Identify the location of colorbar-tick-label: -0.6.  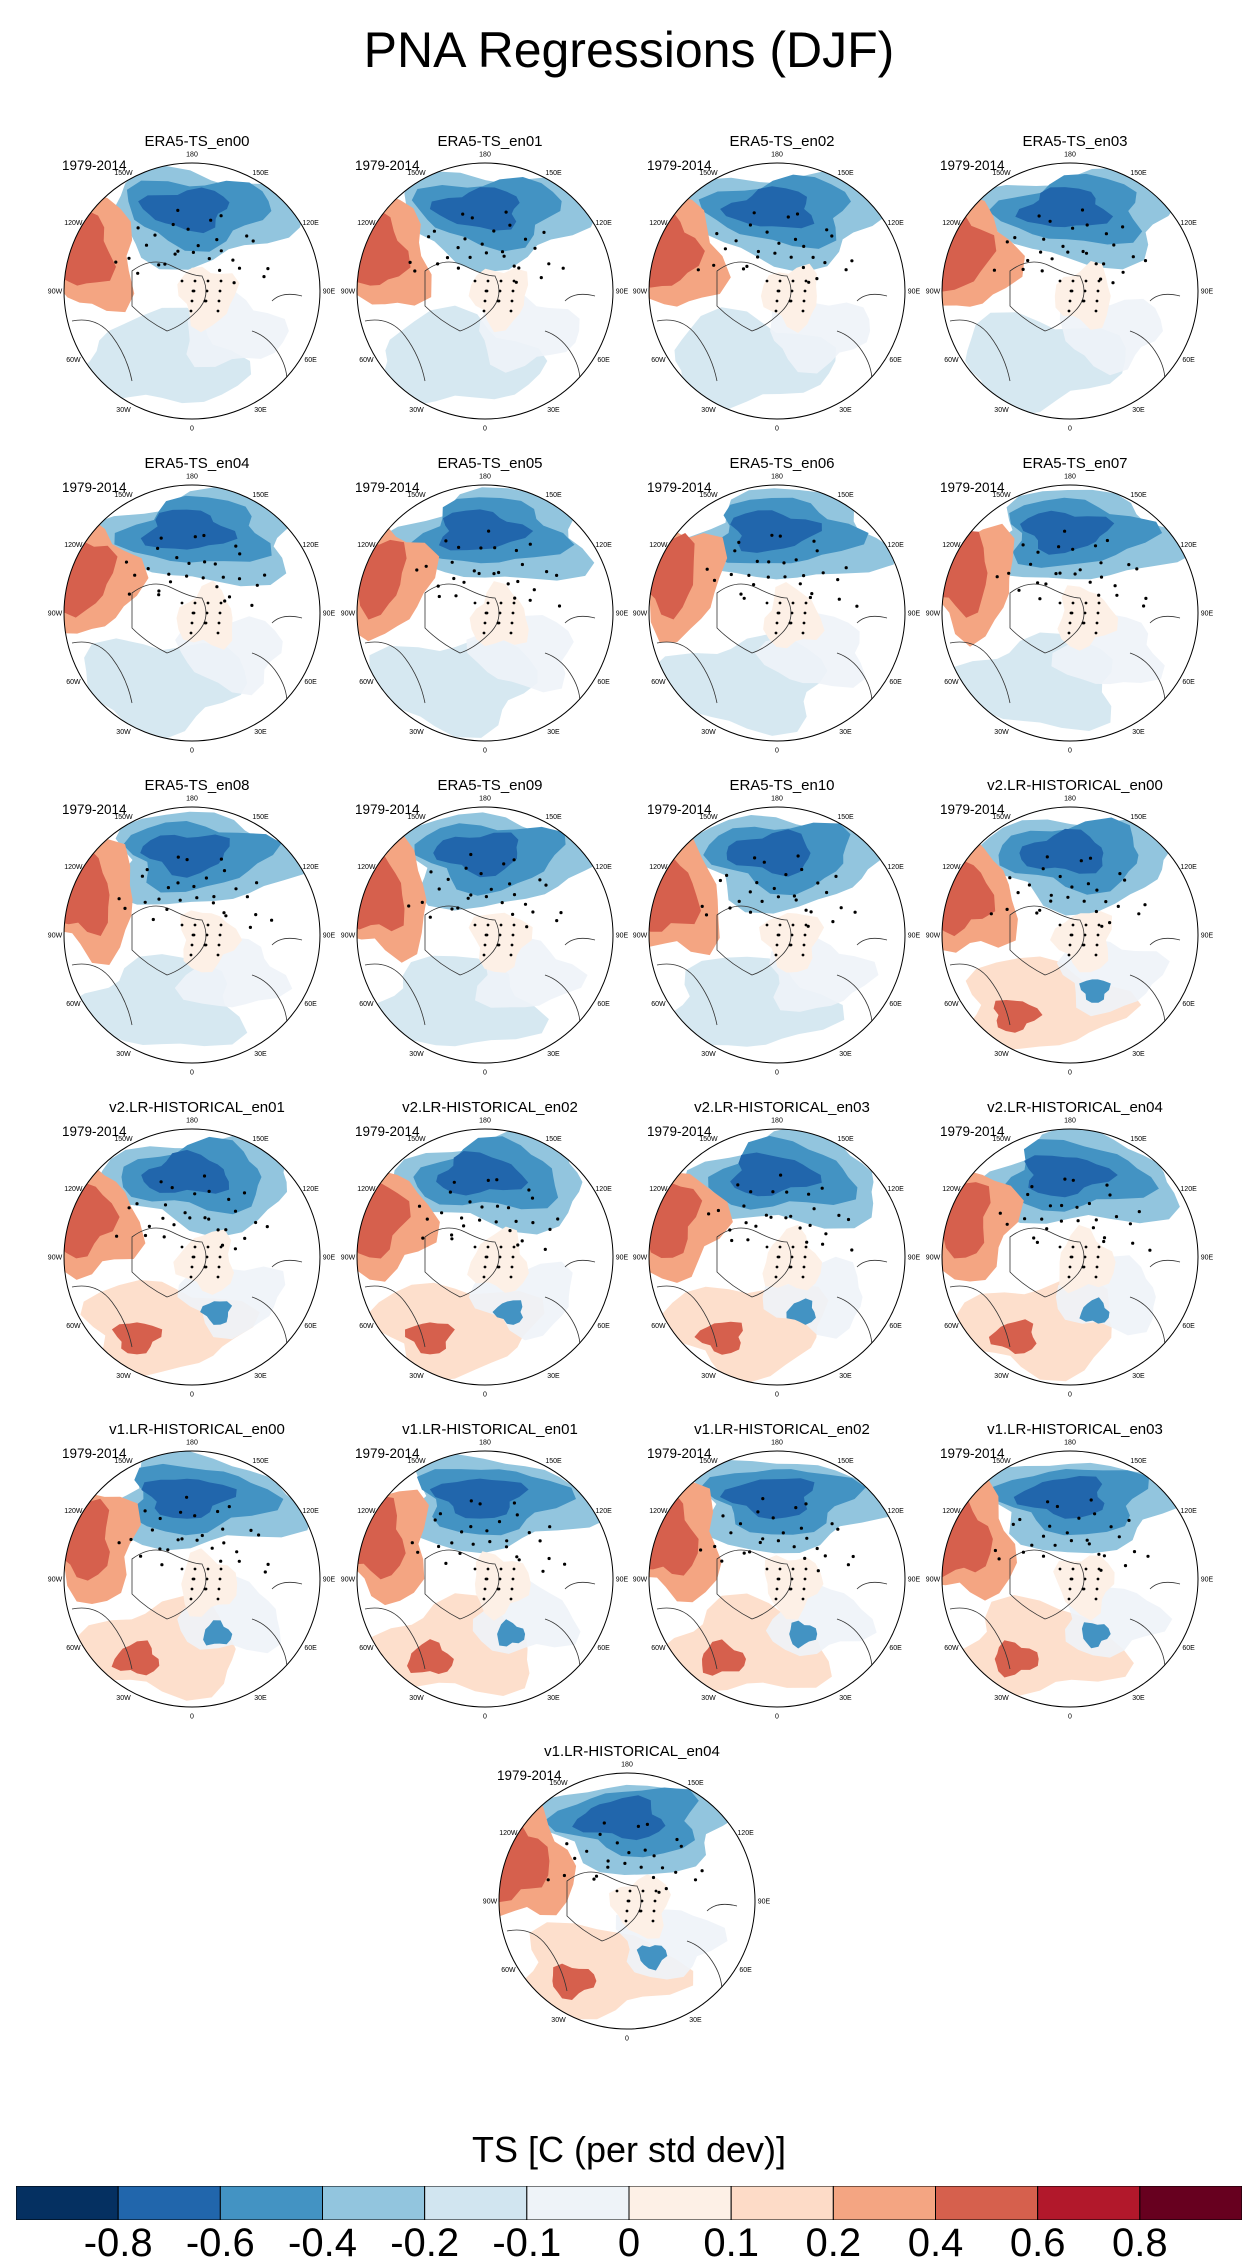
(220, 2243).